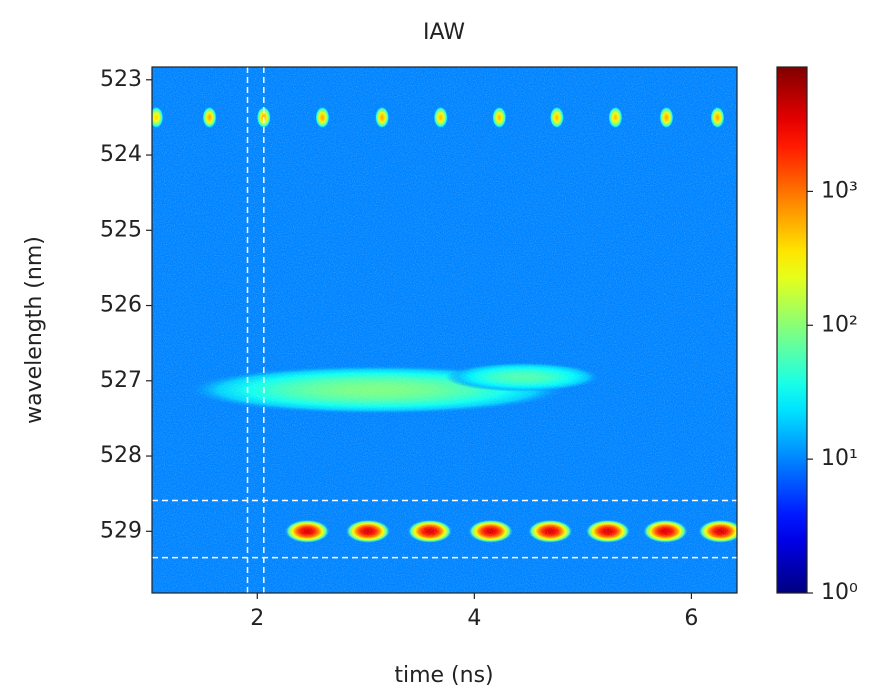  Describe the element at coordinates (121, 79) in the screenshot. I see `y-tick-label: 523` at that location.